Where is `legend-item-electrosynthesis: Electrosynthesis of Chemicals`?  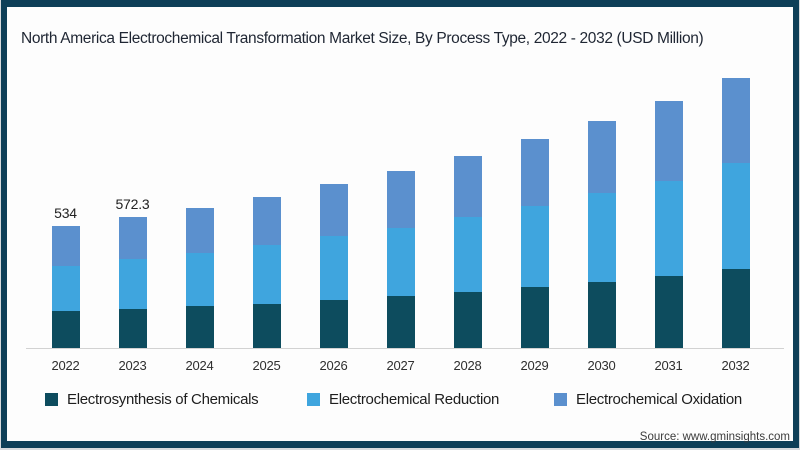
legend-item-electrosynthesis: Electrosynthesis of Chemicals is located at coordinates (152, 399).